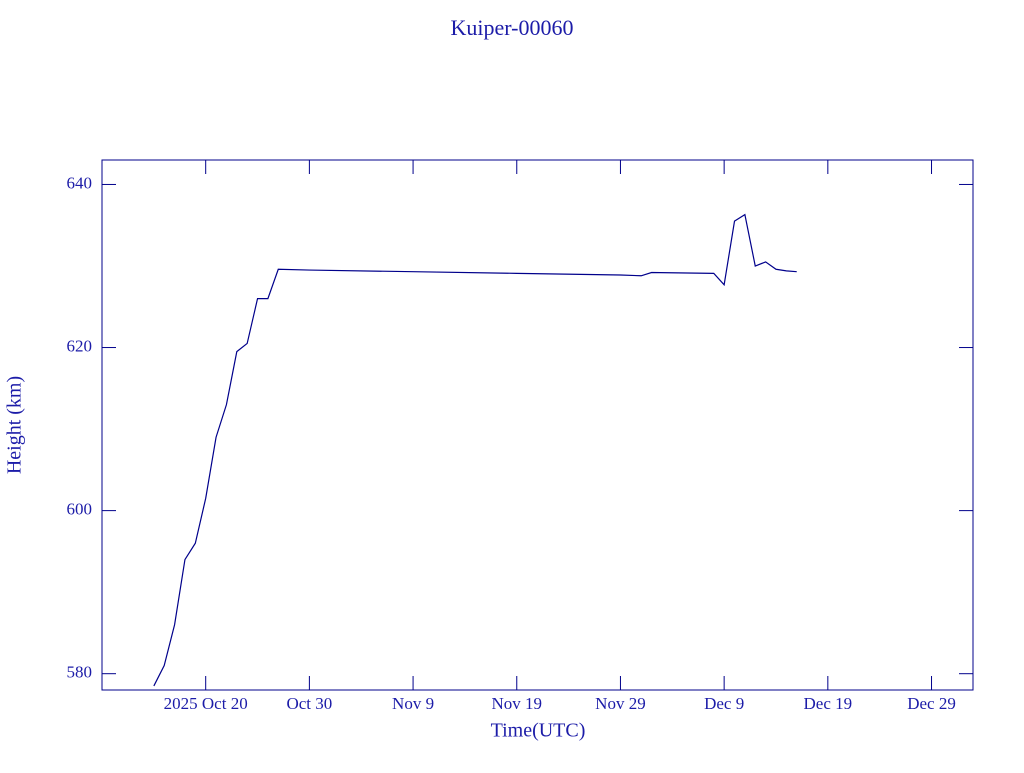  Describe the element at coordinates (80, 345) in the screenshot. I see `y-tick-label: 620` at that location.